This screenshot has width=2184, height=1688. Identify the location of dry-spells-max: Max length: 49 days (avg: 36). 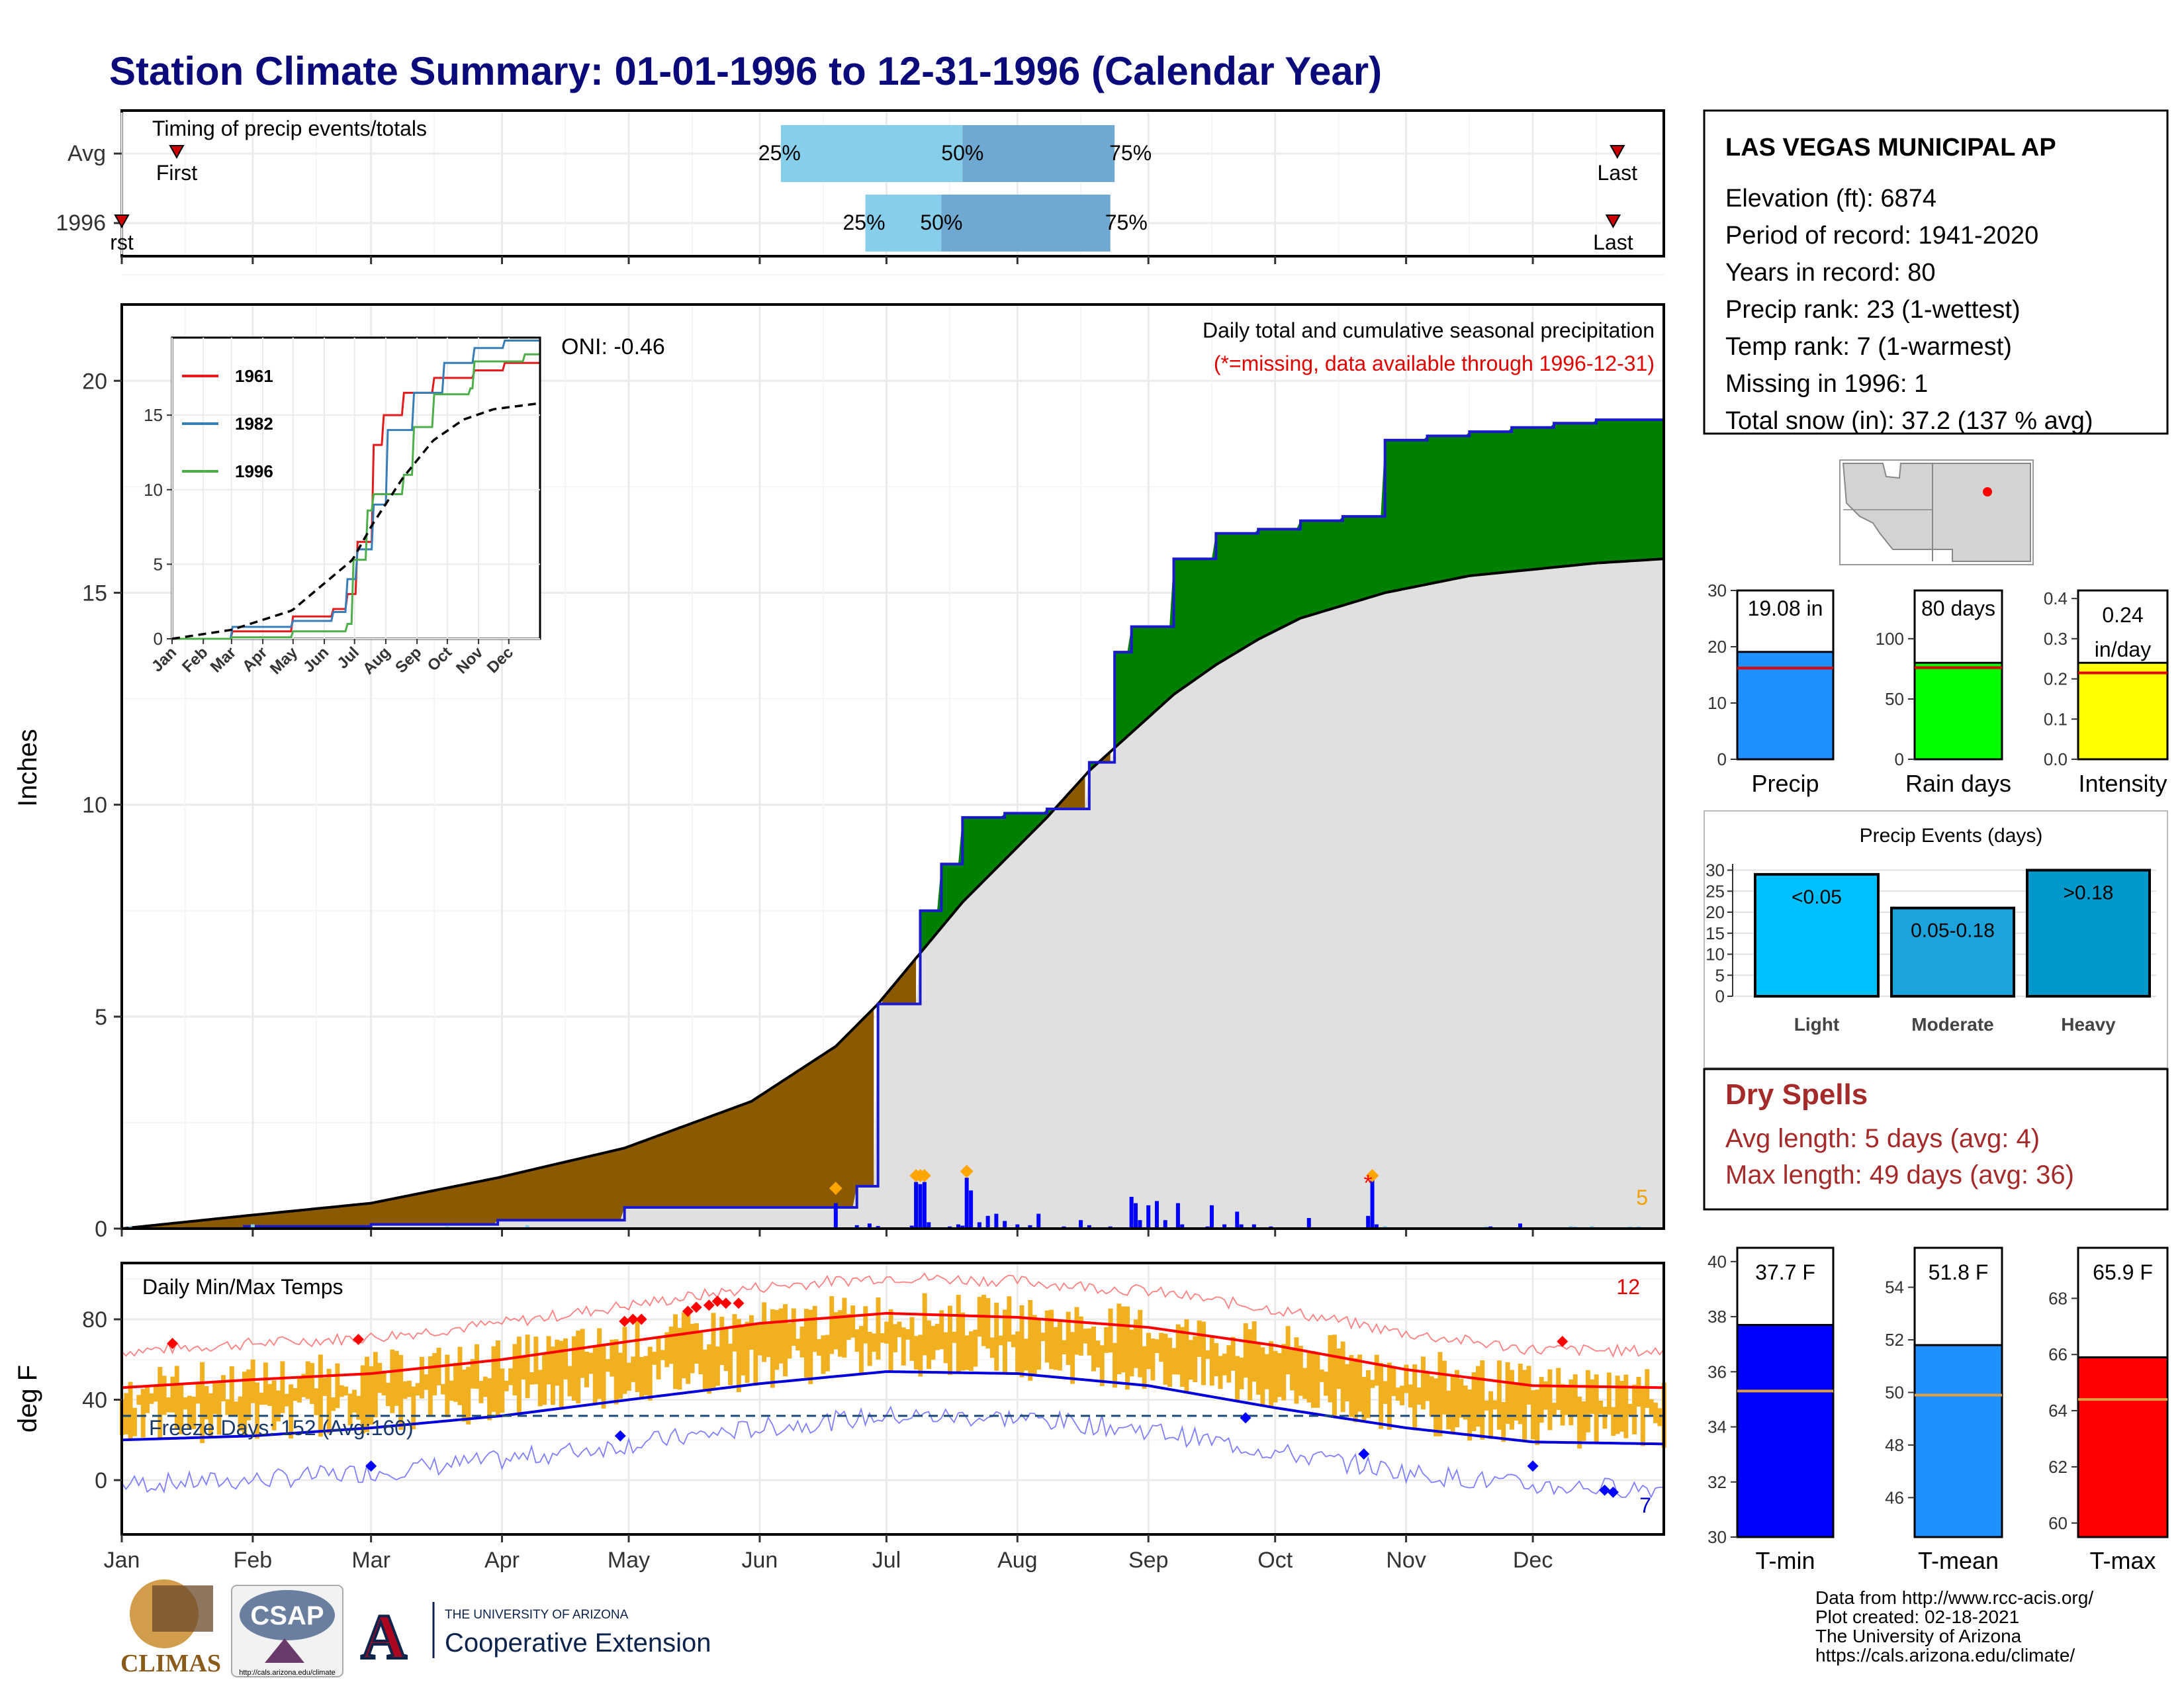
(1900, 1175).